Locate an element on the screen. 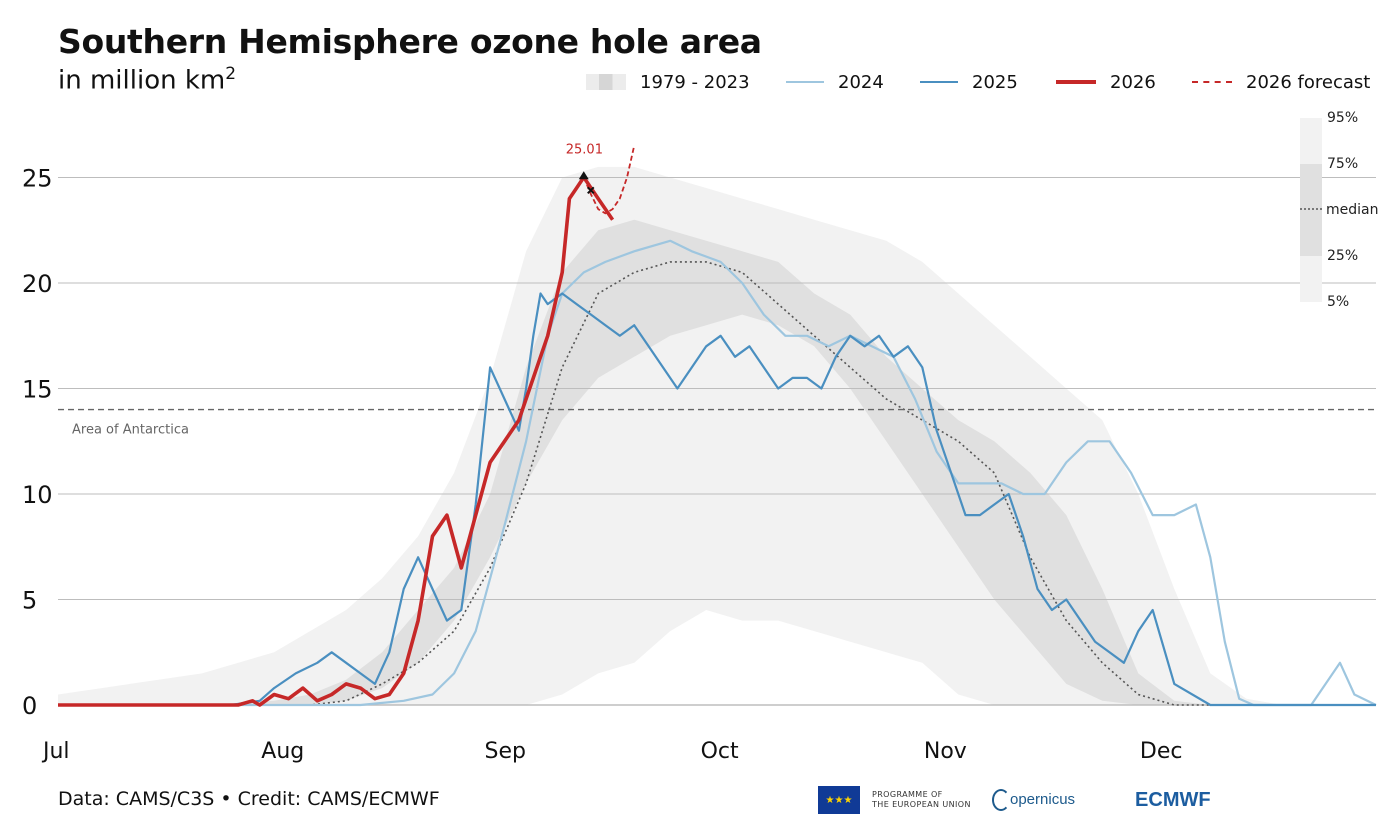  legend-label-climatology: 1979 - 2023 is located at coordinates (695, 82).